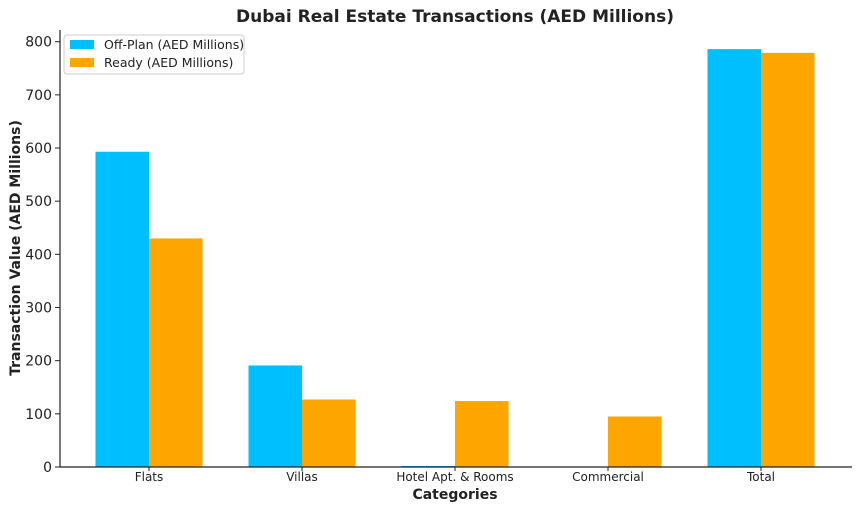 This screenshot has width=860, height=515. Describe the element at coordinates (635, 441) in the screenshot. I see `bar-ready-commercial` at that location.